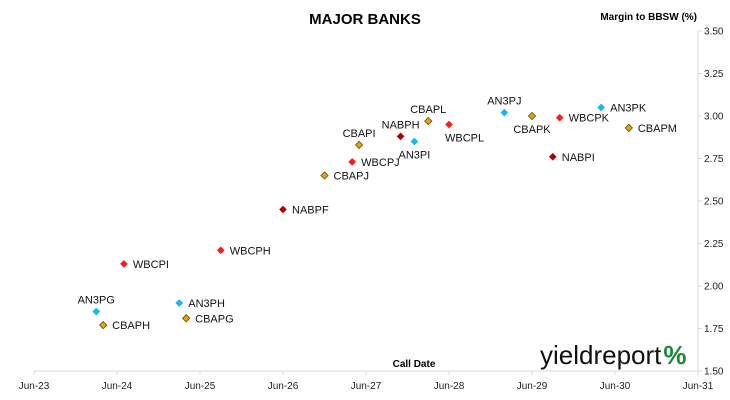 The width and height of the screenshot is (730, 400). What do you see at coordinates (714, 372) in the screenshot?
I see `y-tick-label: 1.50` at bounding box center [714, 372].